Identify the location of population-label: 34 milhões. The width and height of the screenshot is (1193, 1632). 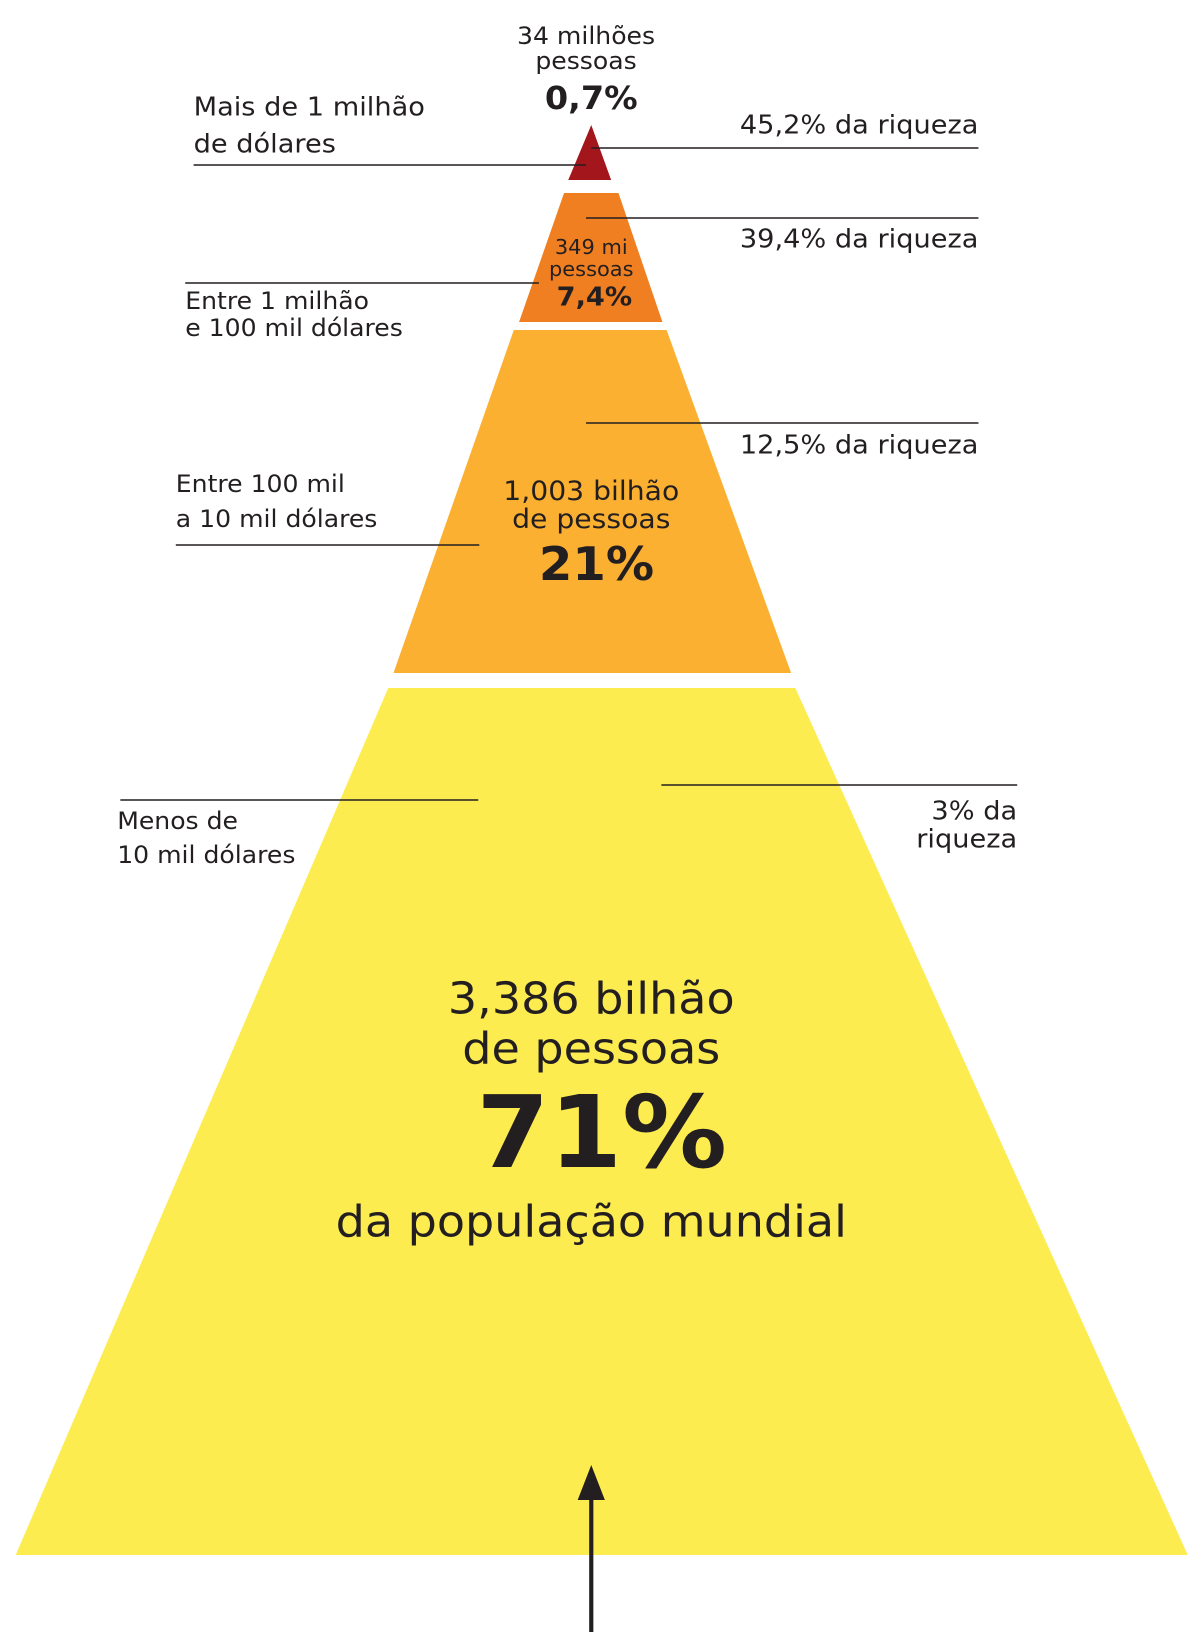
(586, 35).